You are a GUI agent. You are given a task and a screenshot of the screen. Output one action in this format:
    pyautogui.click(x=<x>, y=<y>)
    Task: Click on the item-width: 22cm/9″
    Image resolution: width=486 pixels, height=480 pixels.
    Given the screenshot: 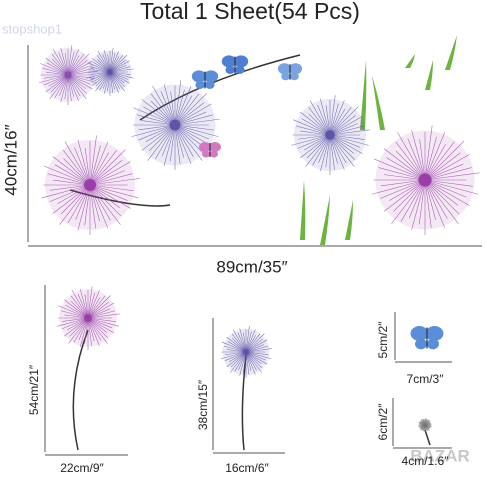 What is the action you would take?
    pyautogui.click(x=82, y=468)
    